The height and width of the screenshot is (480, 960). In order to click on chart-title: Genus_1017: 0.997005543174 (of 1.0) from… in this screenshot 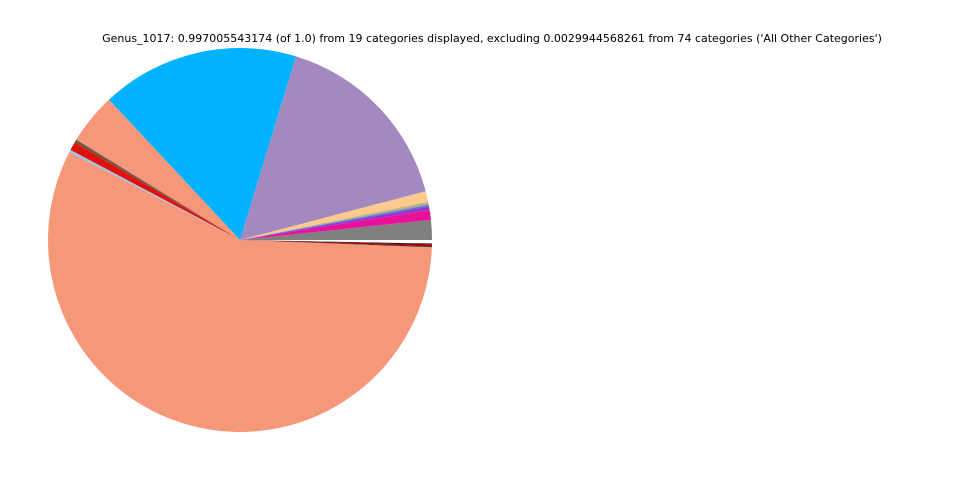, I will do `click(492, 38)`.